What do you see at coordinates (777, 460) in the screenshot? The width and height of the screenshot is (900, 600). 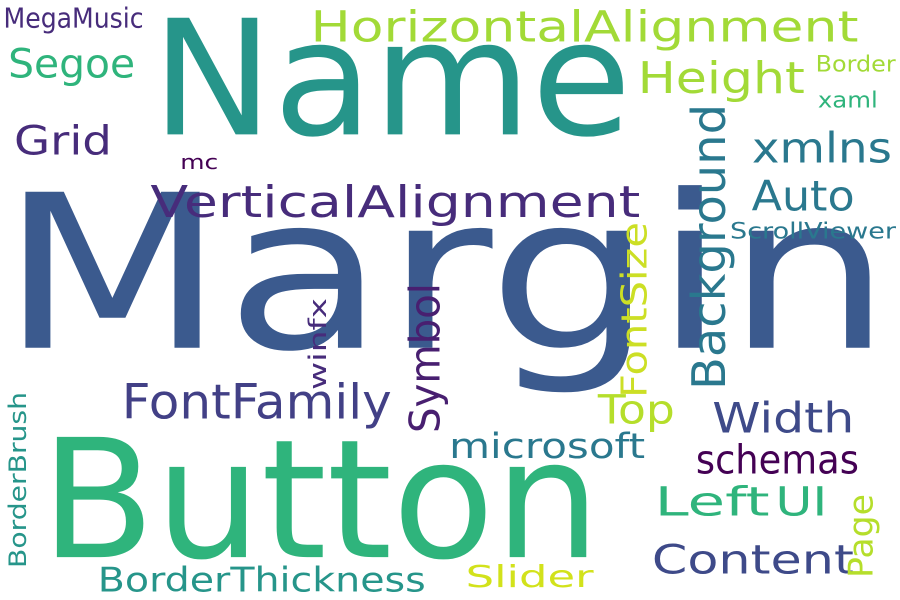 I see `word-schemas: schemas` at bounding box center [777, 460].